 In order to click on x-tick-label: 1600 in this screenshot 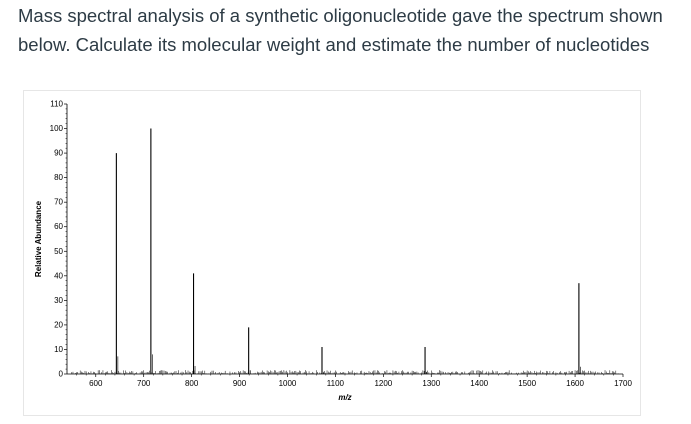, I will do `click(575, 383)`.